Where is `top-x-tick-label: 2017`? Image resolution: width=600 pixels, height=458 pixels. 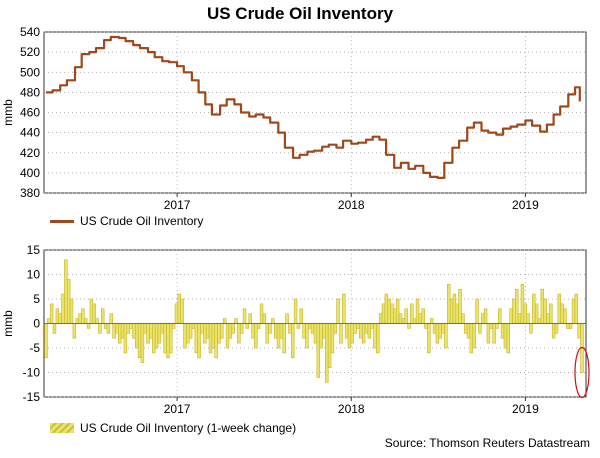
top-x-tick-label: 2017 is located at coordinates (177, 205).